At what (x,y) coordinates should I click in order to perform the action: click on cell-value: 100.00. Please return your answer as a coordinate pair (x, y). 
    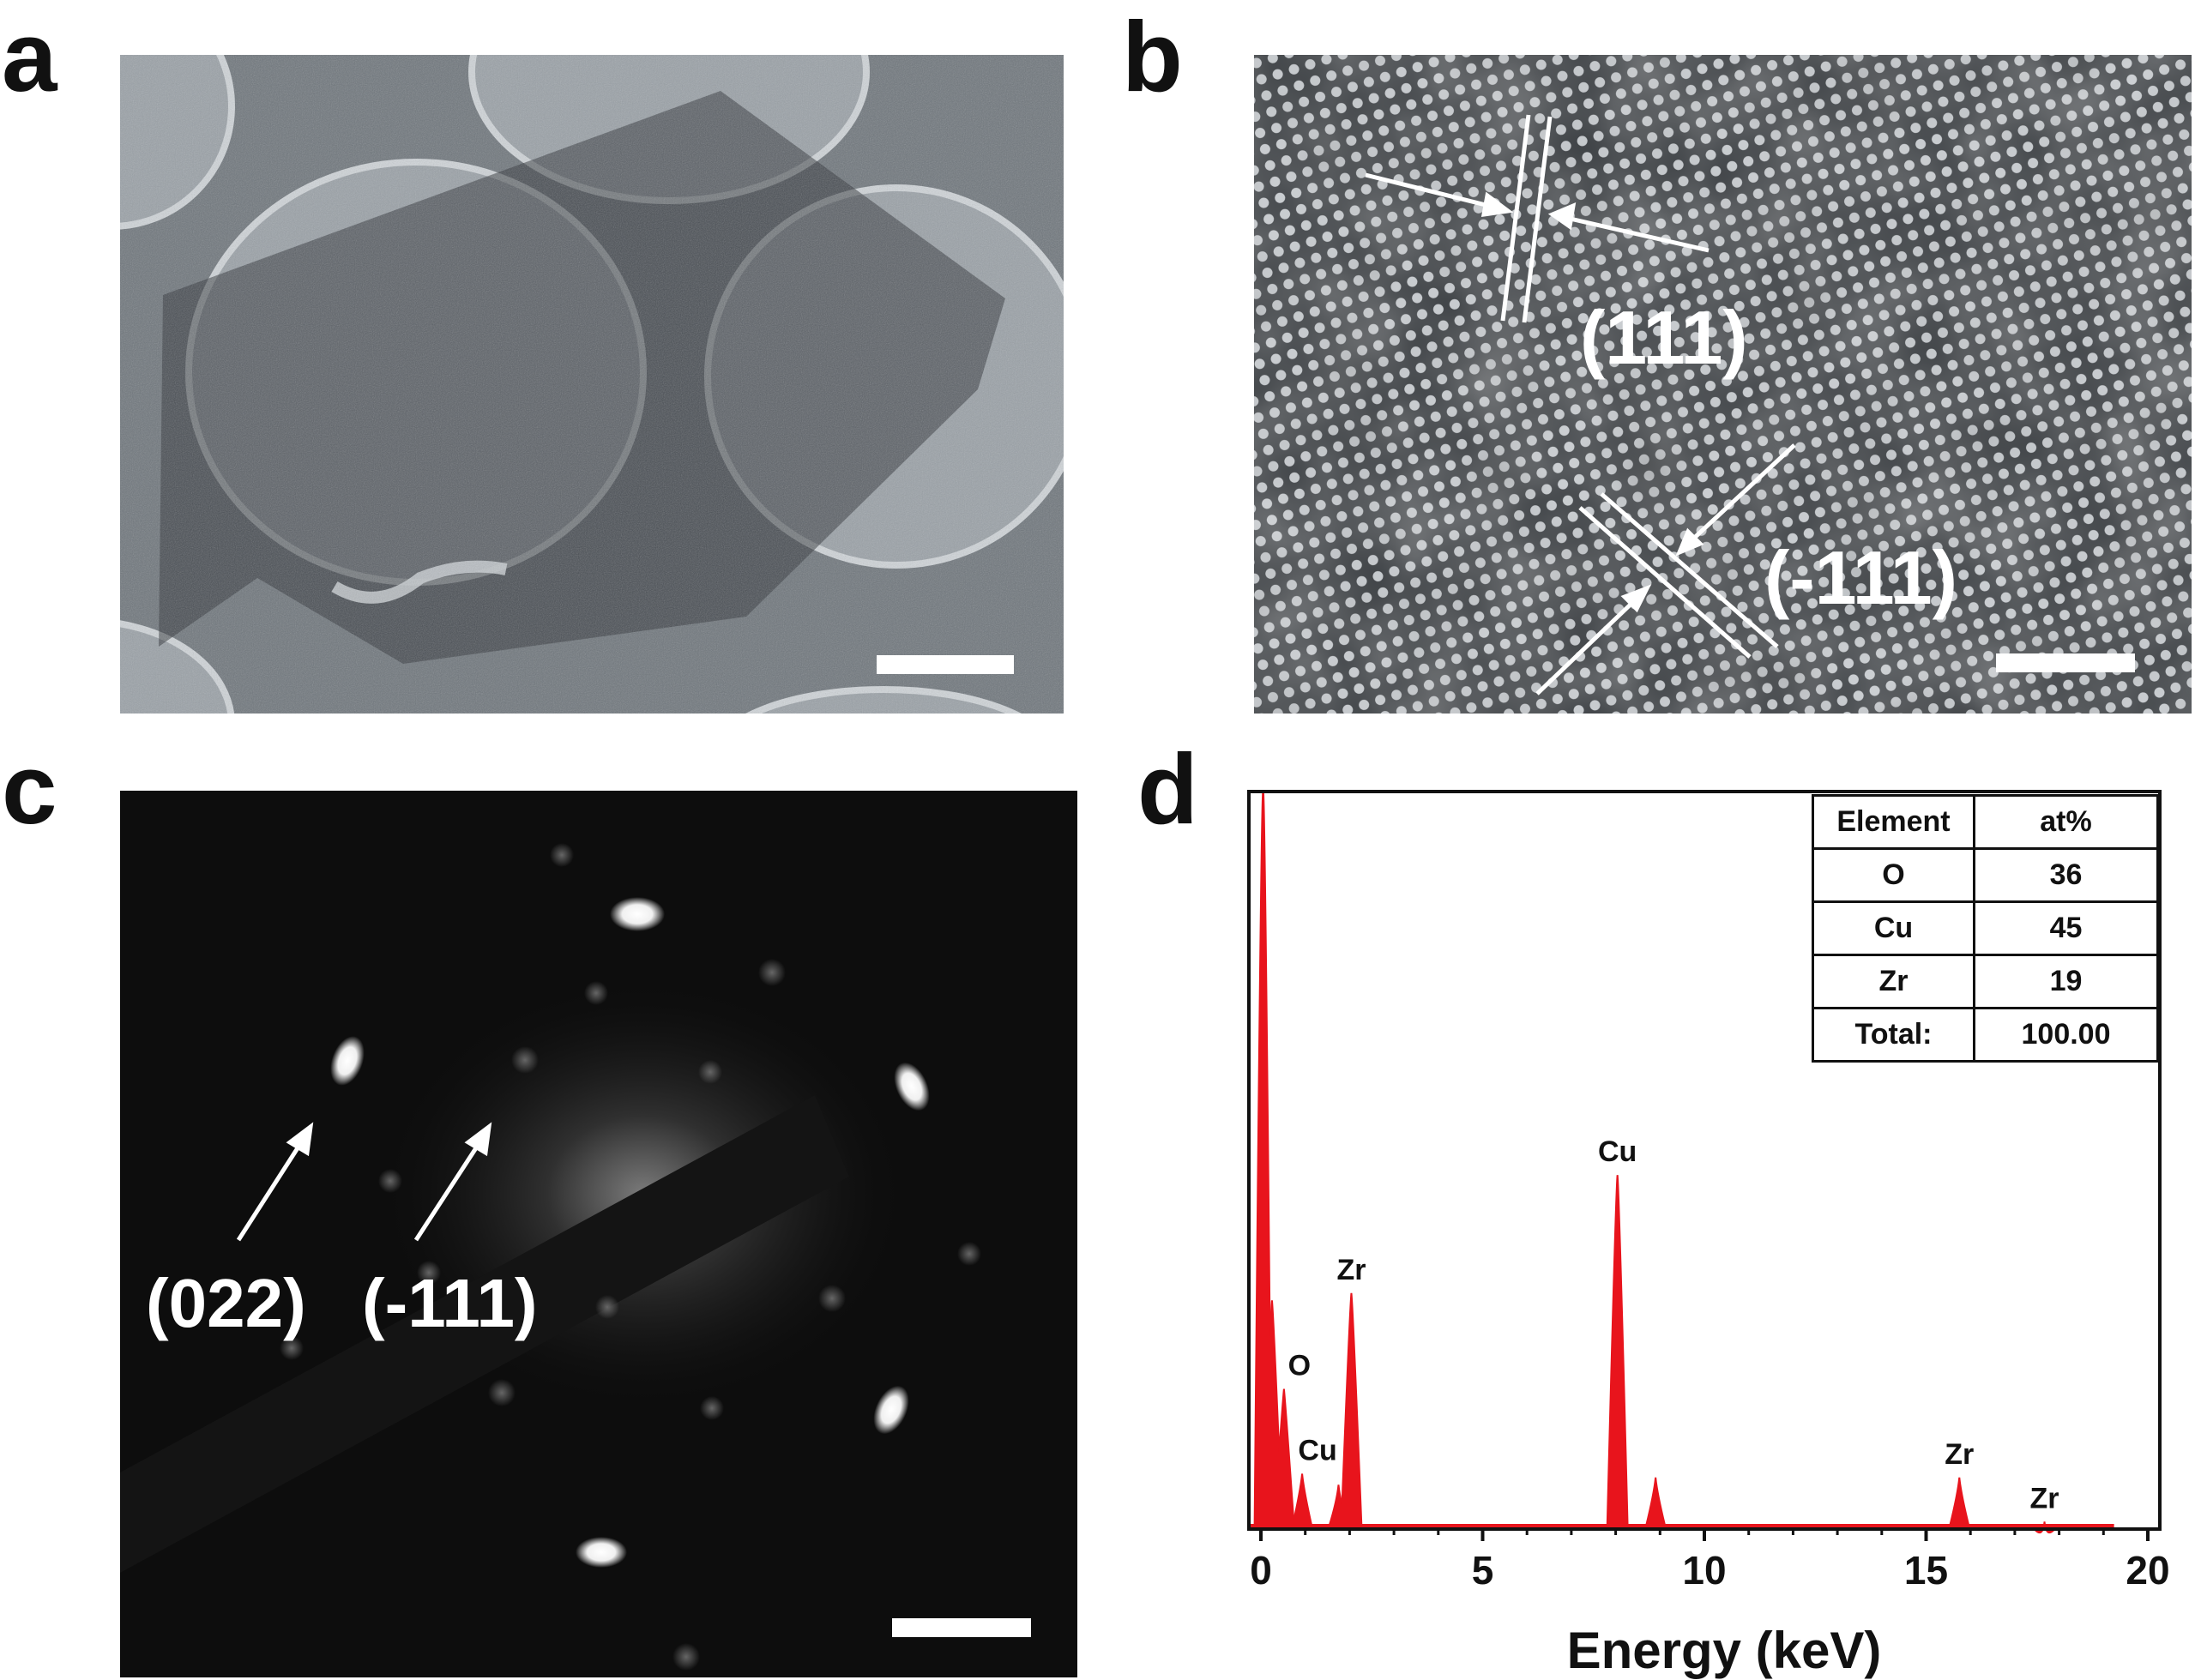
    Looking at the image, I should click on (2066, 1035).